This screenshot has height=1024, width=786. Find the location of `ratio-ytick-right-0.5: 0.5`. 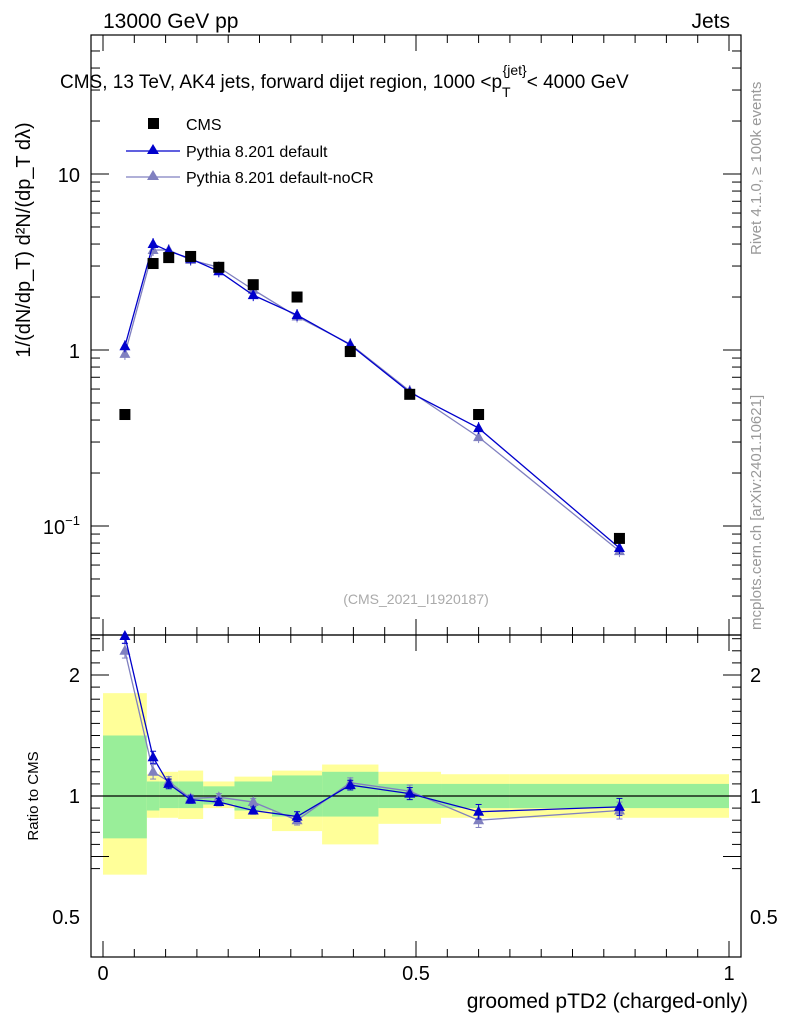

ratio-ytick-right-0.5: 0.5 is located at coordinates (764, 918).